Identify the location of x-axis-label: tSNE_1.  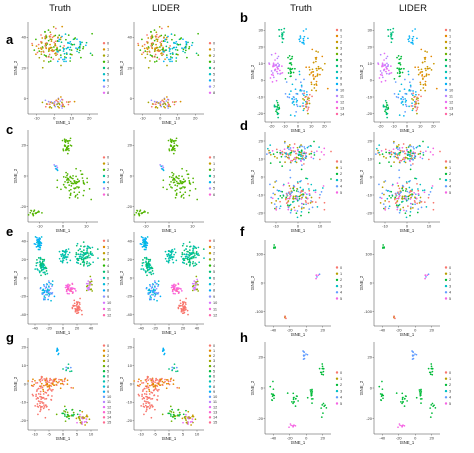
(407, 334).